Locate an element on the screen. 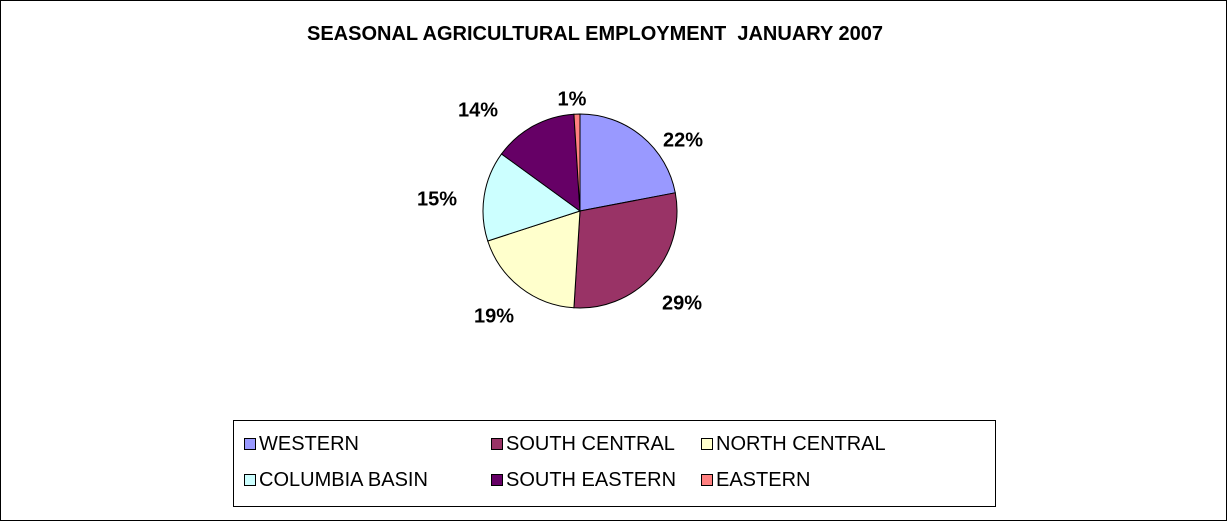 This screenshot has height=521, width=1227. legend-label: SOUTH CENTRAL is located at coordinates (590, 444).